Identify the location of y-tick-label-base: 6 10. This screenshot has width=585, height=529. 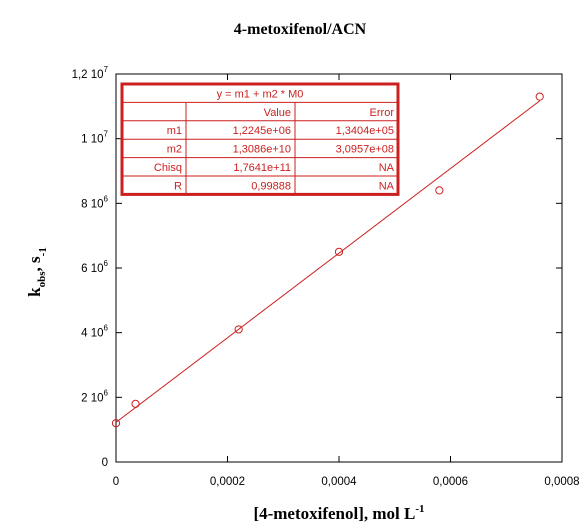
(92, 269).